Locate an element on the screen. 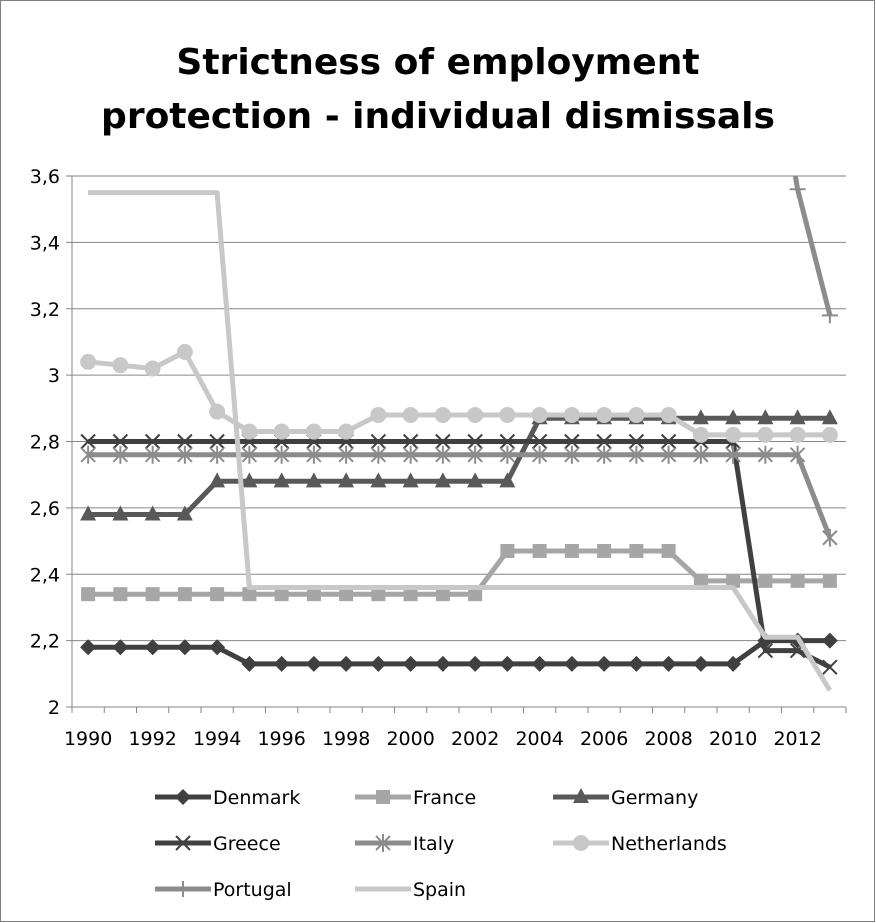 This screenshot has height=923, width=876. legend-item-portugal: Portugal is located at coordinates (223, 890).